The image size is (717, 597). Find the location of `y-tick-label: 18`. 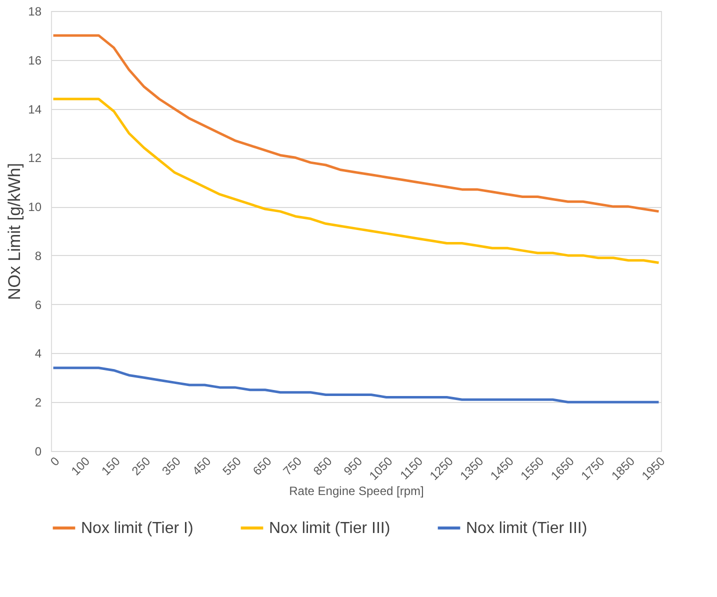

y-tick-label: 18 is located at coordinates (35, 11).